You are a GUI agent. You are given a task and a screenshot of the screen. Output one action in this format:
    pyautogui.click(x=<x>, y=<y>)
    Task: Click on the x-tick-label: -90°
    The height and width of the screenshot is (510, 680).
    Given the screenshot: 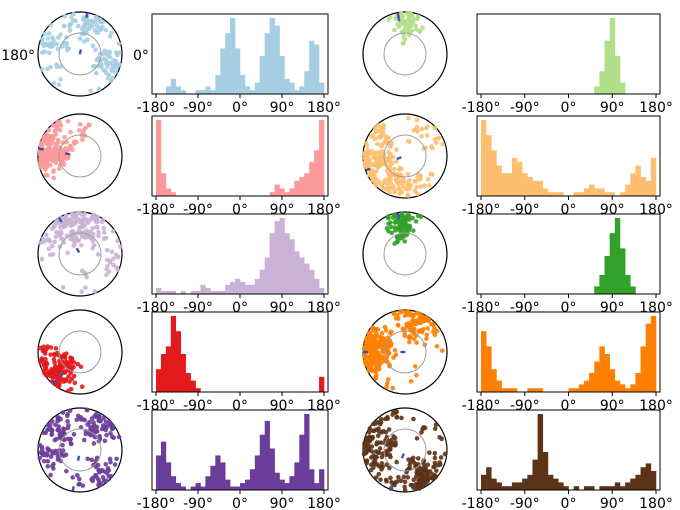 What is the action you would take?
    pyautogui.click(x=198, y=210)
    